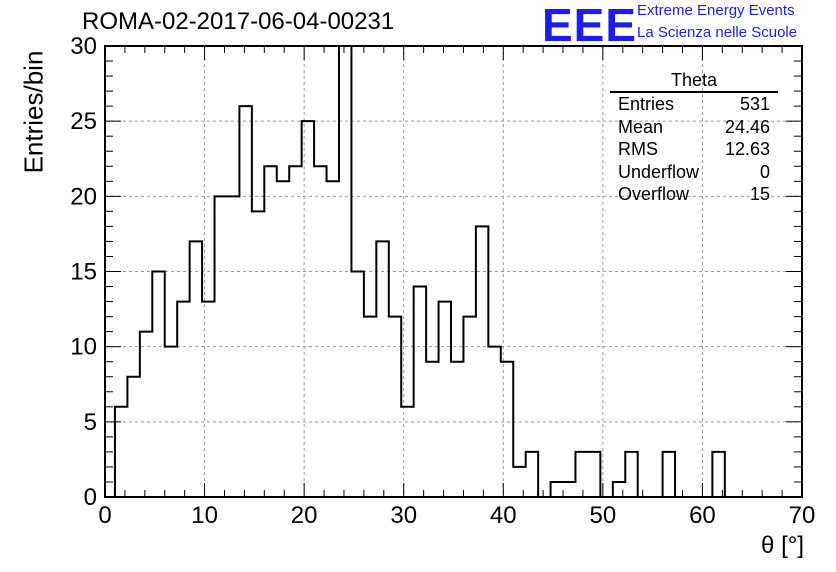 The height and width of the screenshot is (572, 836). What do you see at coordinates (83, 121) in the screenshot?
I see `y-tick-label: 25` at bounding box center [83, 121].